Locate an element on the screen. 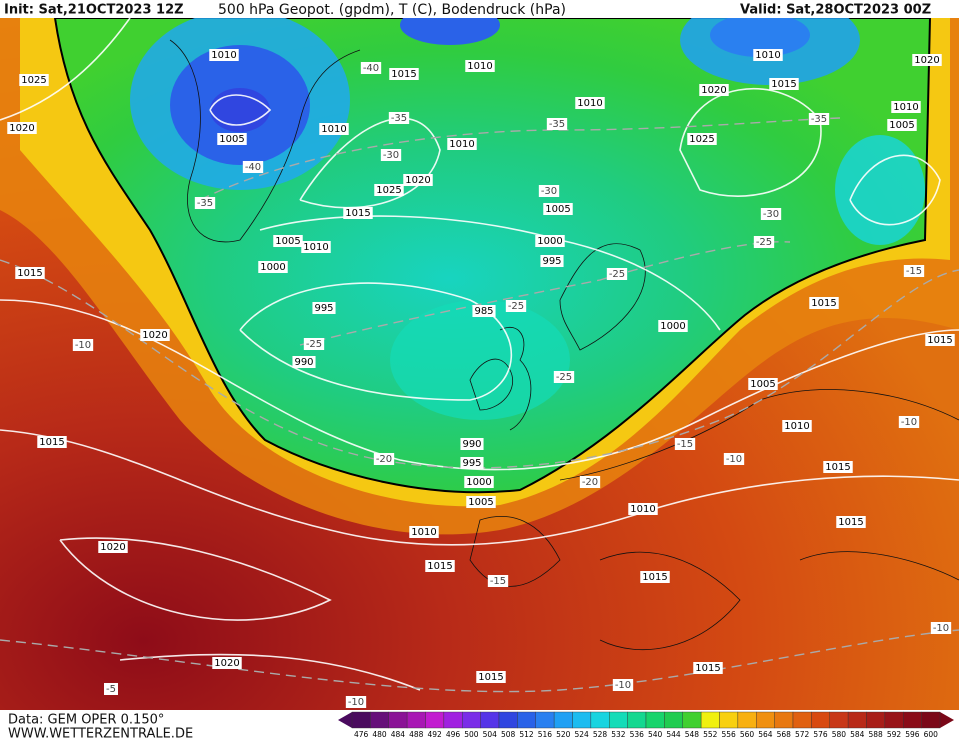 This screenshot has height=745, width=959. legend-level: 600 is located at coordinates (931, 734).